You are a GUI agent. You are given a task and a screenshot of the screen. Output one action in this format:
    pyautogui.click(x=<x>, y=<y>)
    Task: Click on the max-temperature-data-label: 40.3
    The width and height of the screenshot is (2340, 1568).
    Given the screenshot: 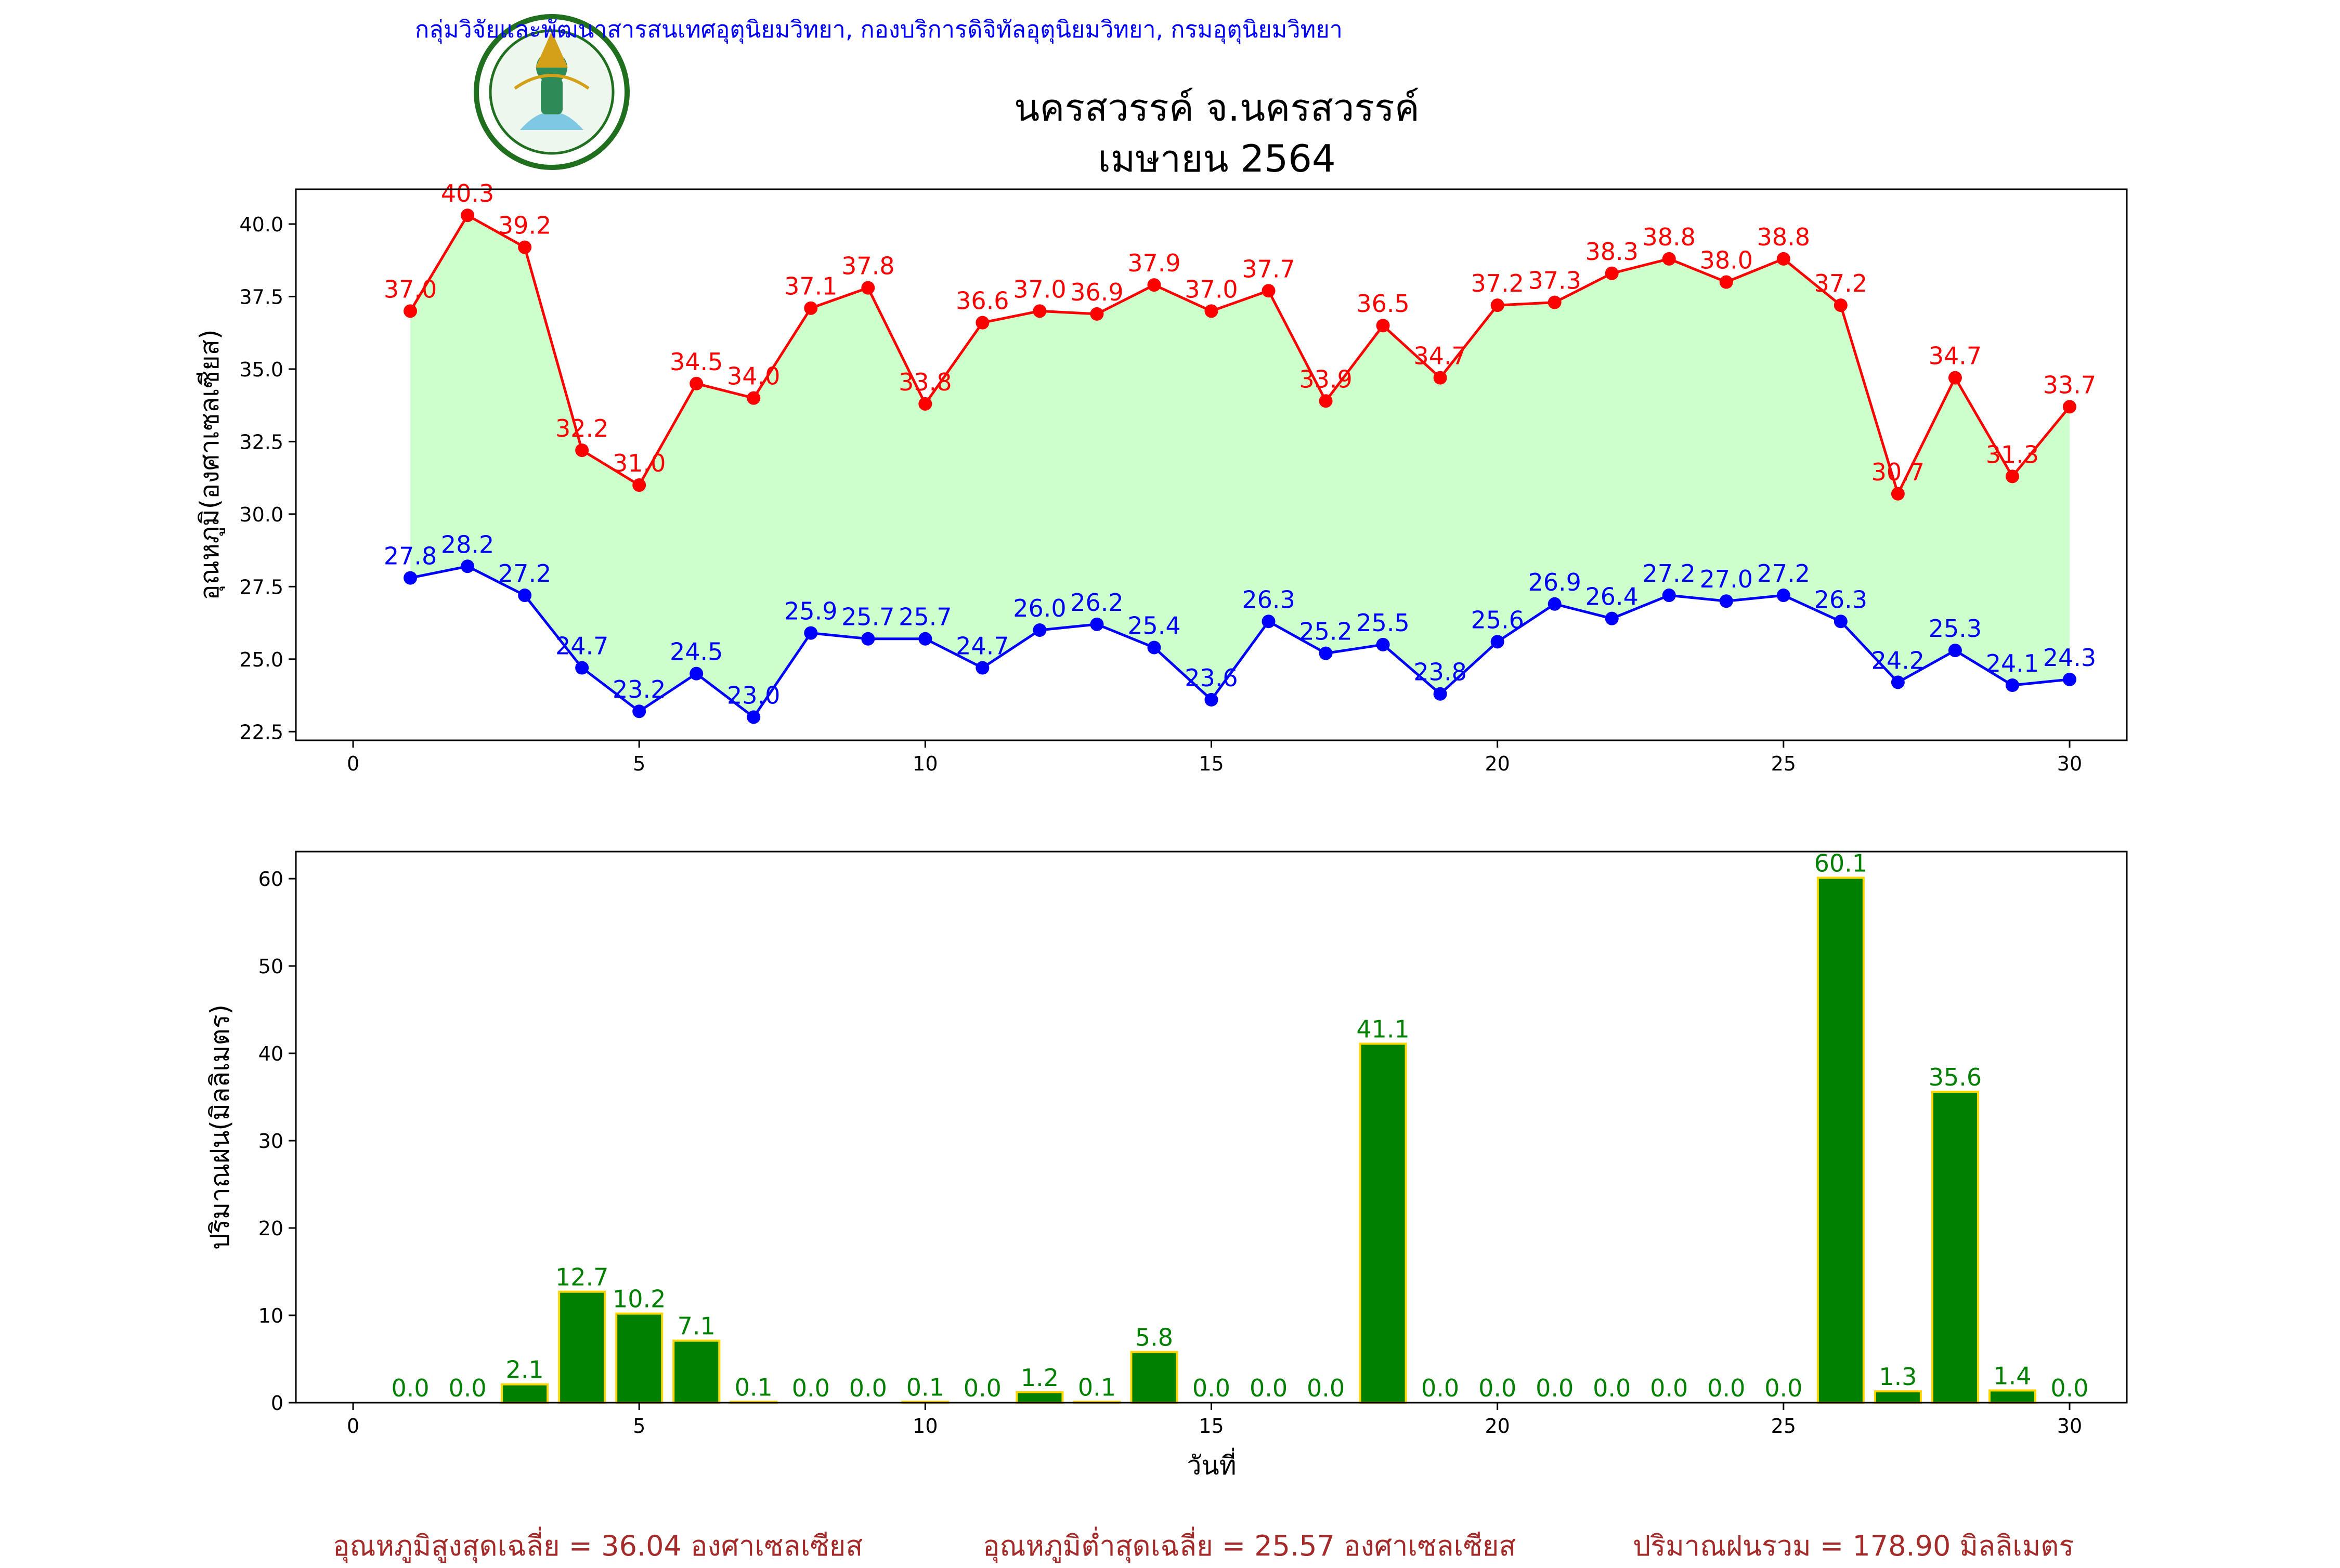 What is the action you would take?
    pyautogui.click(x=467, y=193)
    